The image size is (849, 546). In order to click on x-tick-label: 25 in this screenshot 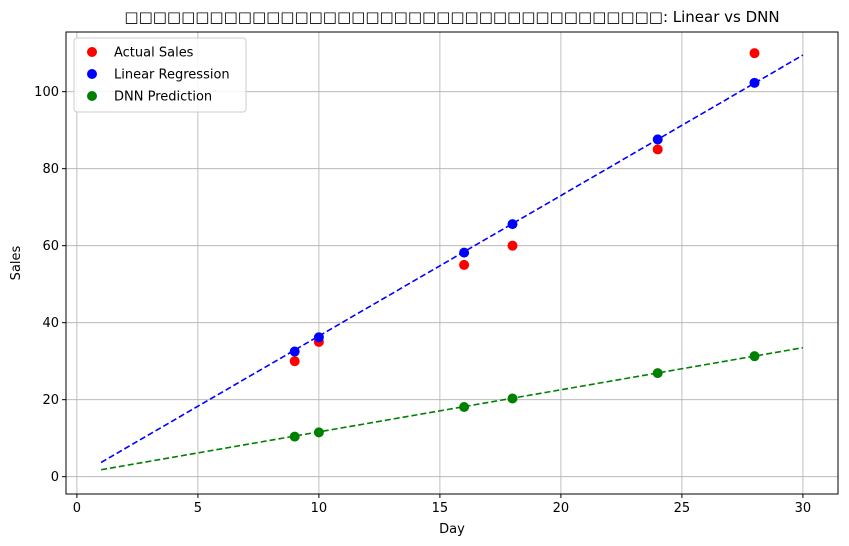, I will do `click(682, 508)`.